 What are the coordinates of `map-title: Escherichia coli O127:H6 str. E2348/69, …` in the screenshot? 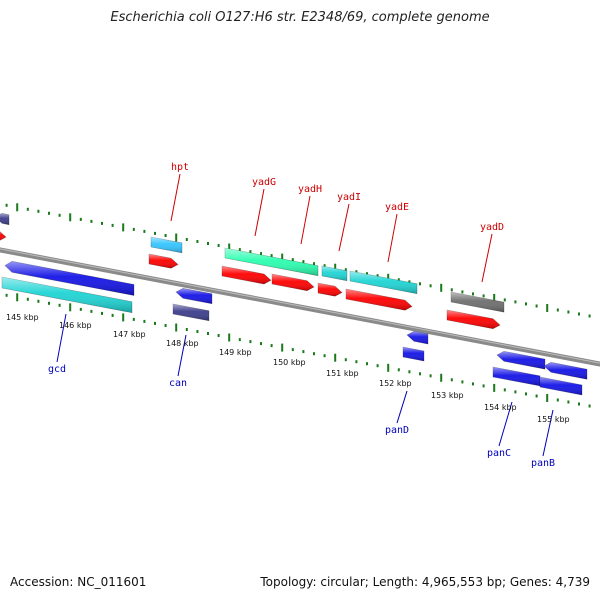 It's located at (300, 17).